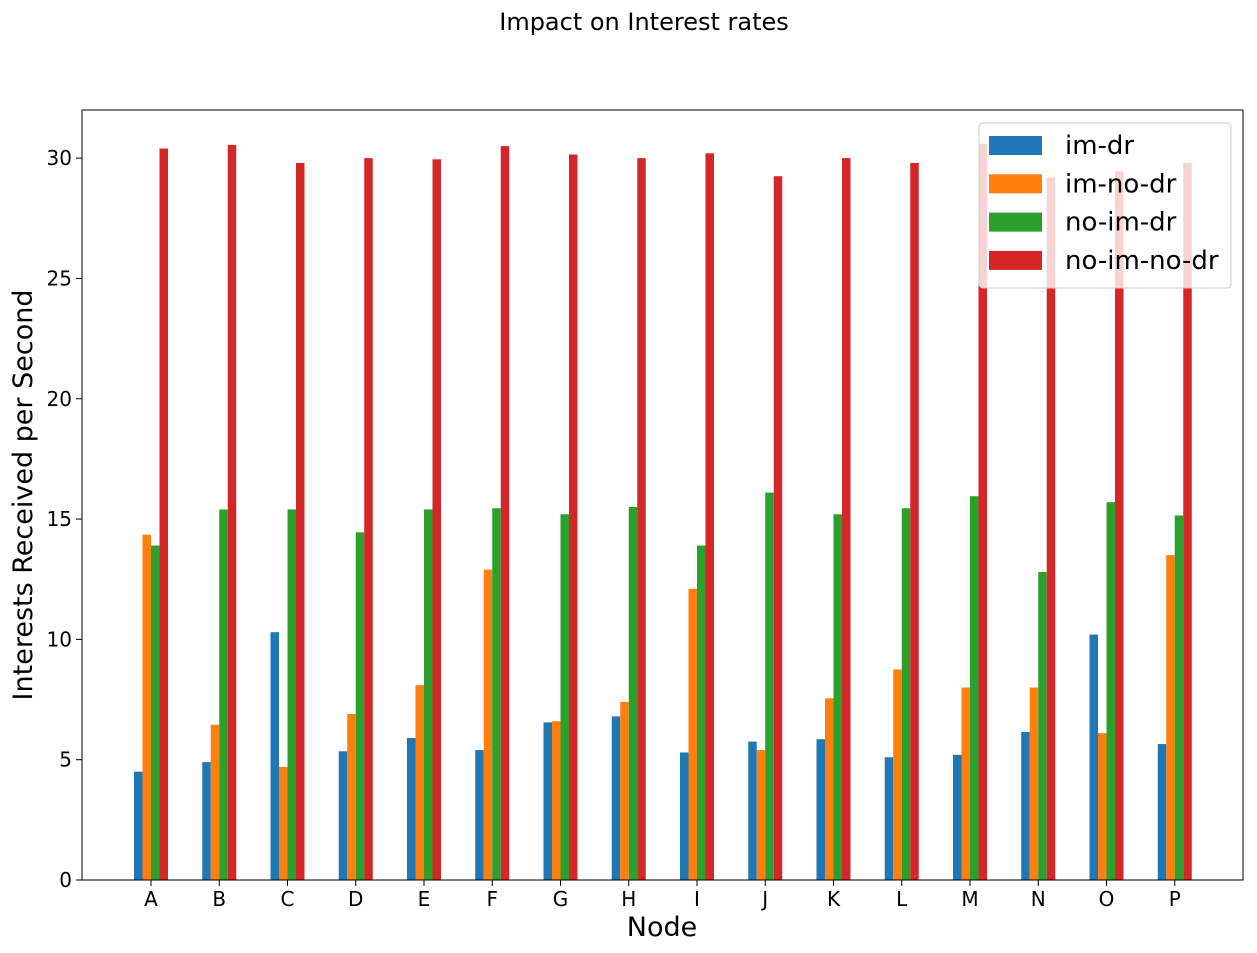  I want to click on bar-no-im-no-dr-L, so click(914, 521).